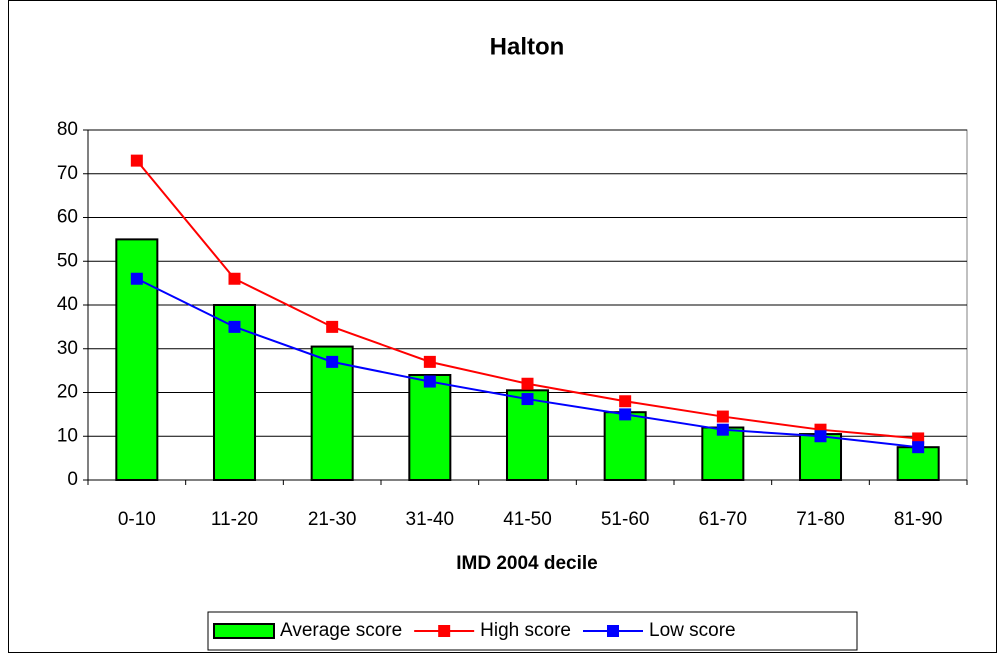  What do you see at coordinates (67, 129) in the screenshot?
I see `y-tick-label: 80` at bounding box center [67, 129].